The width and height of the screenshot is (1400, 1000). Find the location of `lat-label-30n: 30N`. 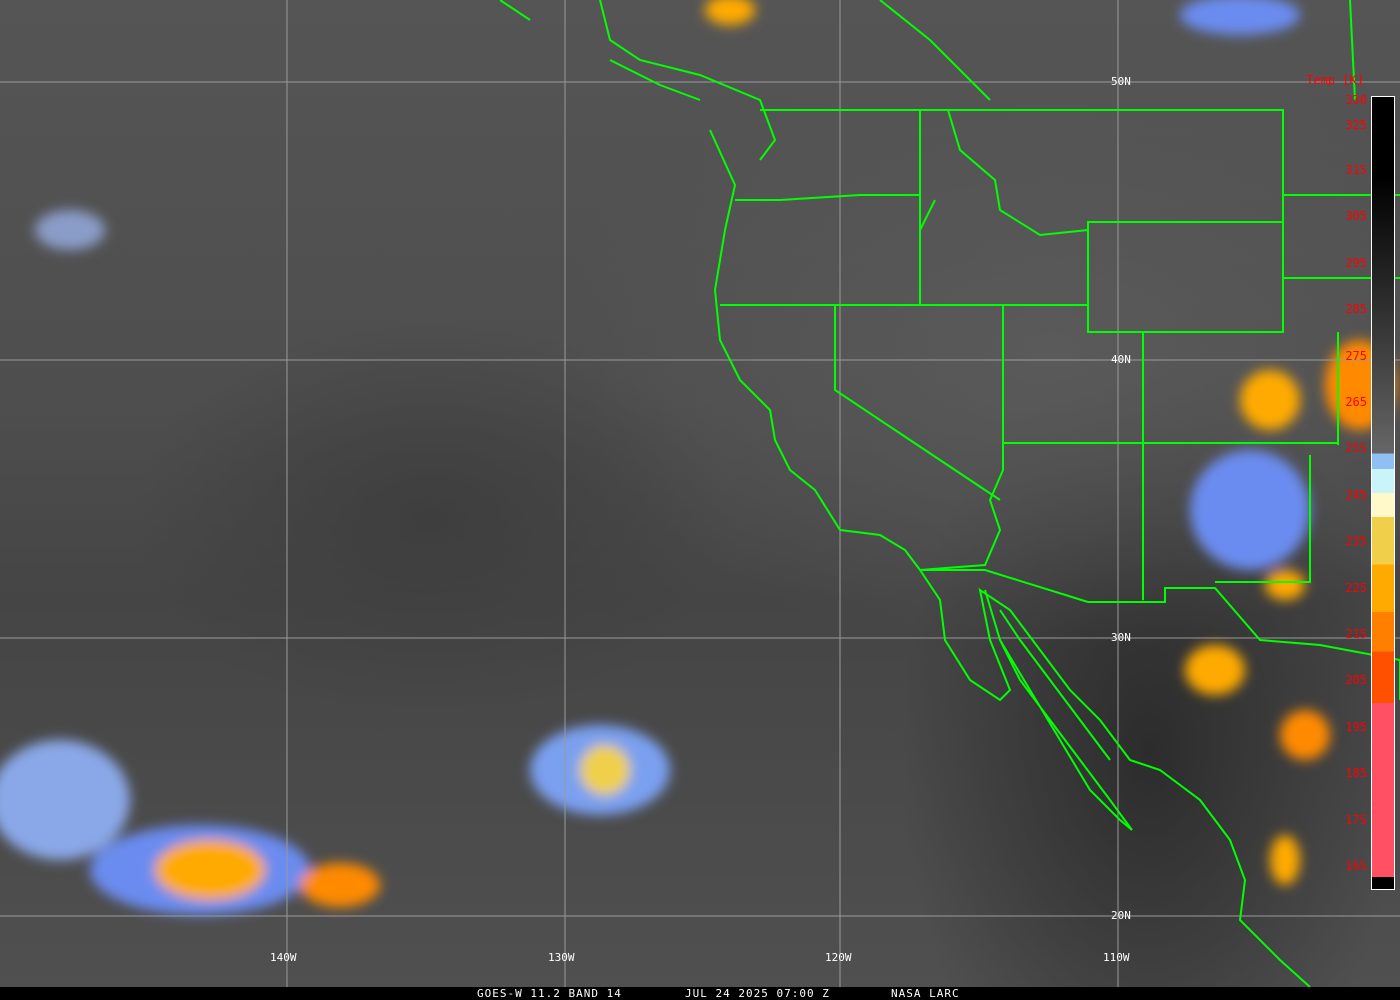

lat-label-30n: 30N is located at coordinates (1121, 637).